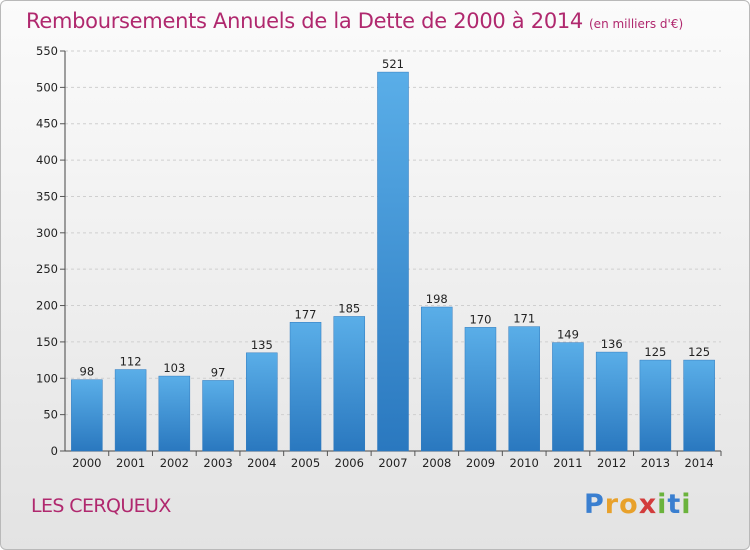 Image resolution: width=750 pixels, height=550 pixels. Describe the element at coordinates (568, 335) in the screenshot. I see `value-label: 149` at that location.